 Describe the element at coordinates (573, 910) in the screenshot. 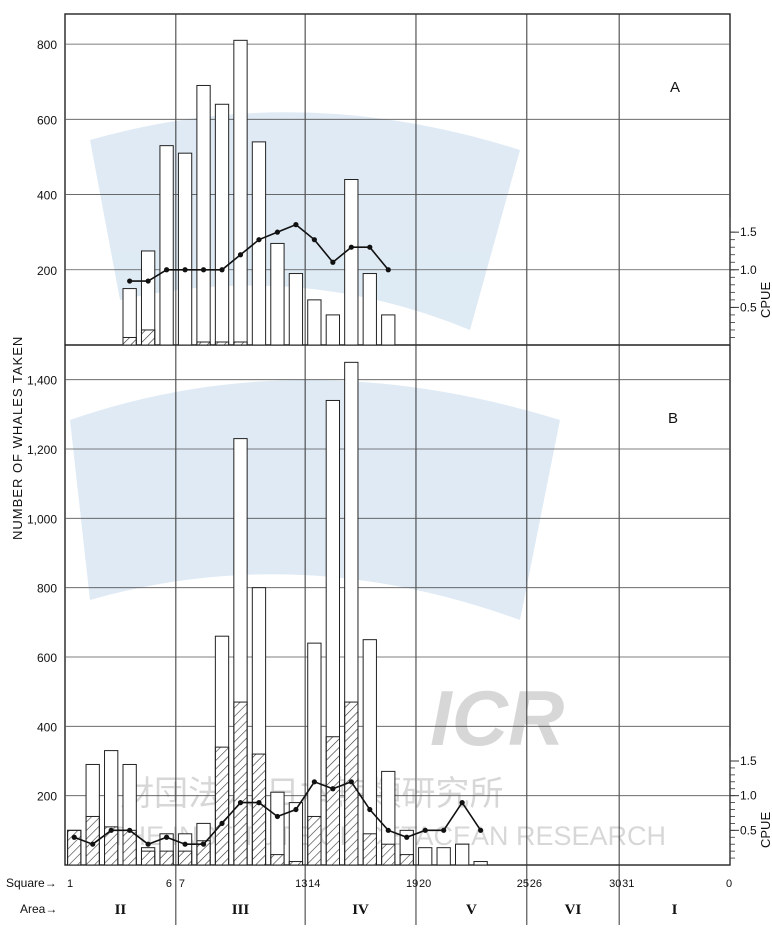

I see `area-label: VI` at that location.